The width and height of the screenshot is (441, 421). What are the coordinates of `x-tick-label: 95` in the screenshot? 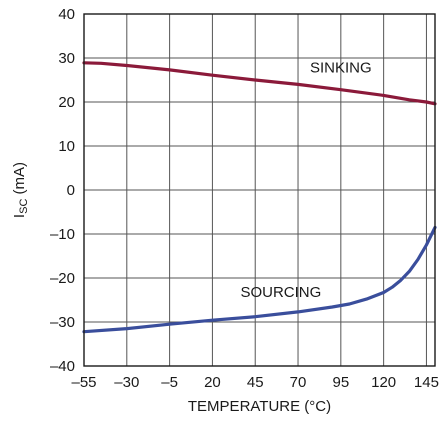 It's located at (340, 382).